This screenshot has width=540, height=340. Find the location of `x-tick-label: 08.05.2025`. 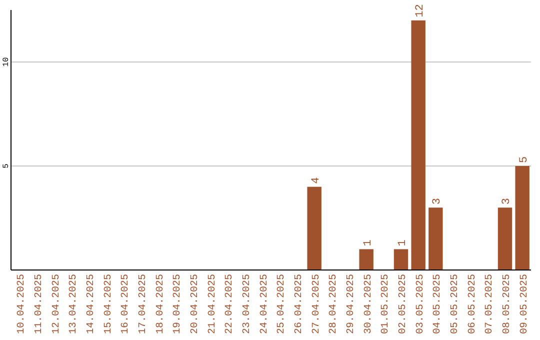

x-tick-label: 08.05.2025 is located at coordinates (507, 304).